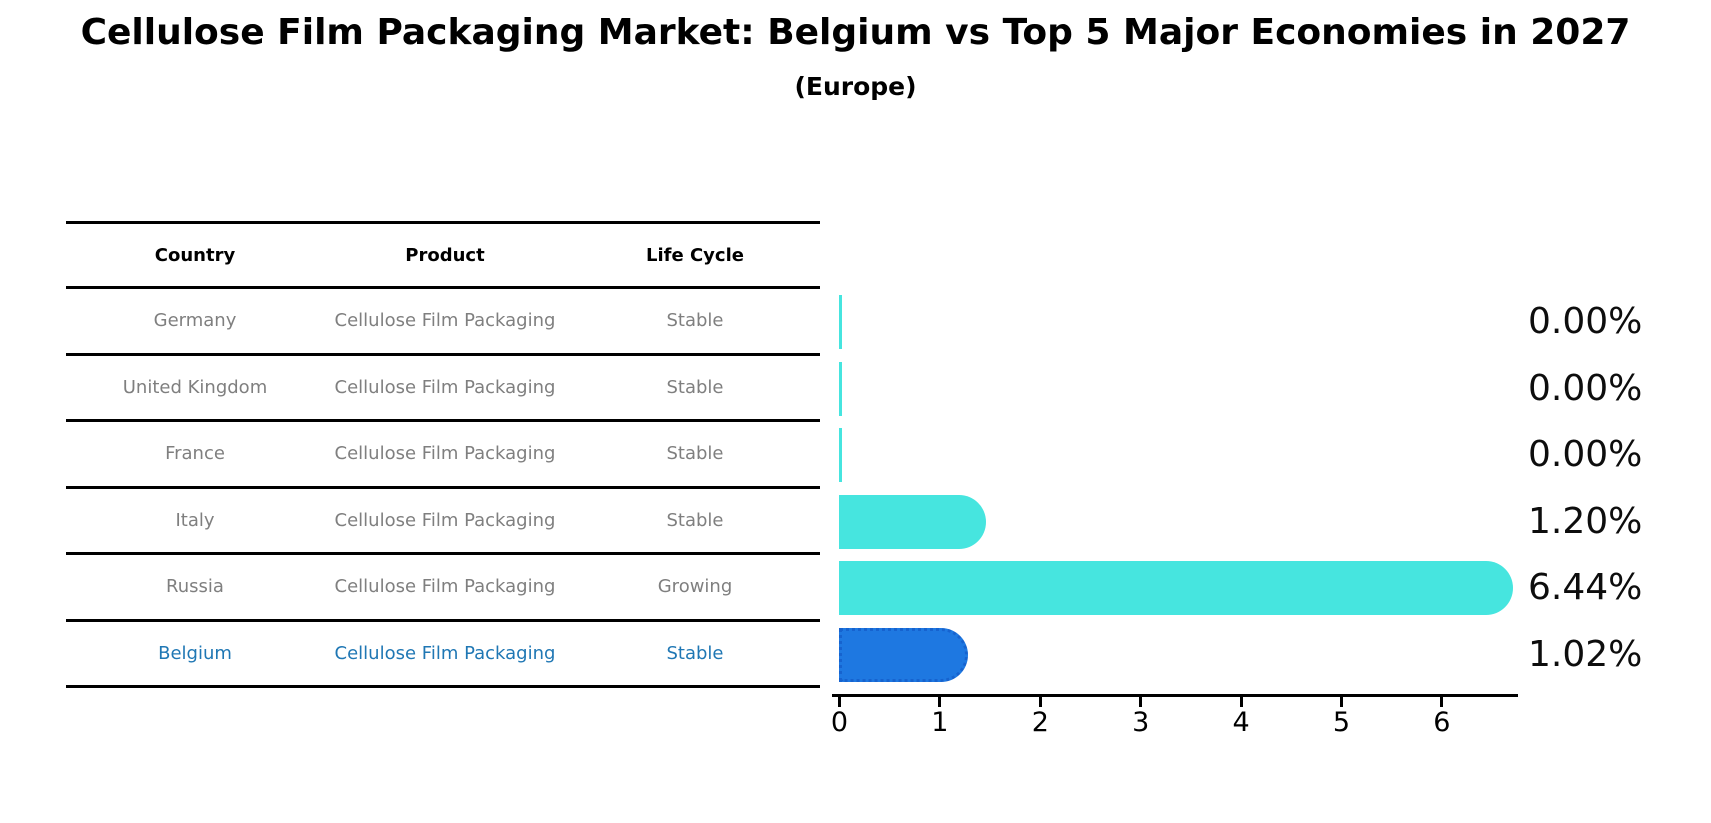  I want to click on x-axis-tick-label-1: 1, so click(940, 722).